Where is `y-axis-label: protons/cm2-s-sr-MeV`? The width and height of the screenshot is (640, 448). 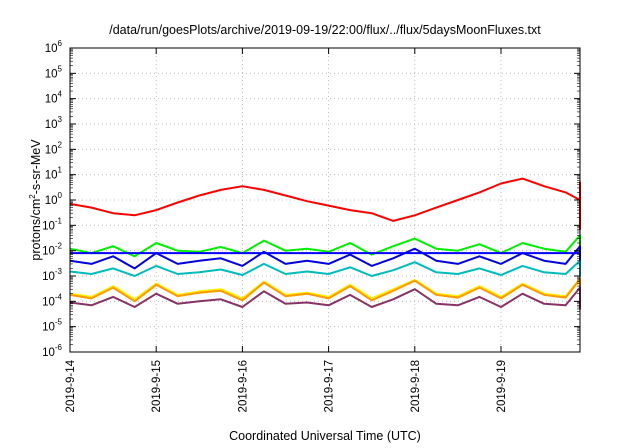 y-axis-label: protons/cm2-s-sr-MeV is located at coordinates (35, 200).